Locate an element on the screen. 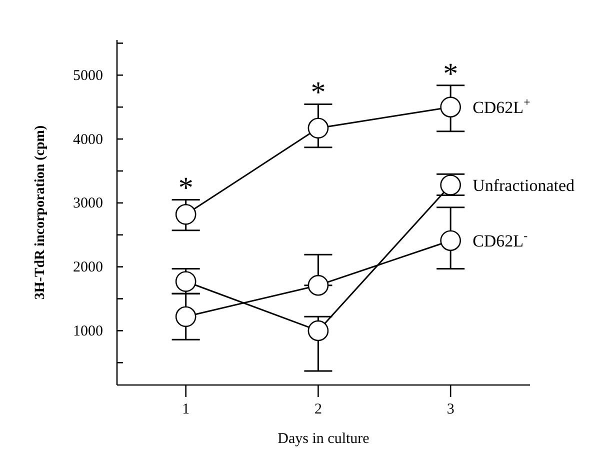  x-axis-title: Days in culture is located at coordinates (324, 439).